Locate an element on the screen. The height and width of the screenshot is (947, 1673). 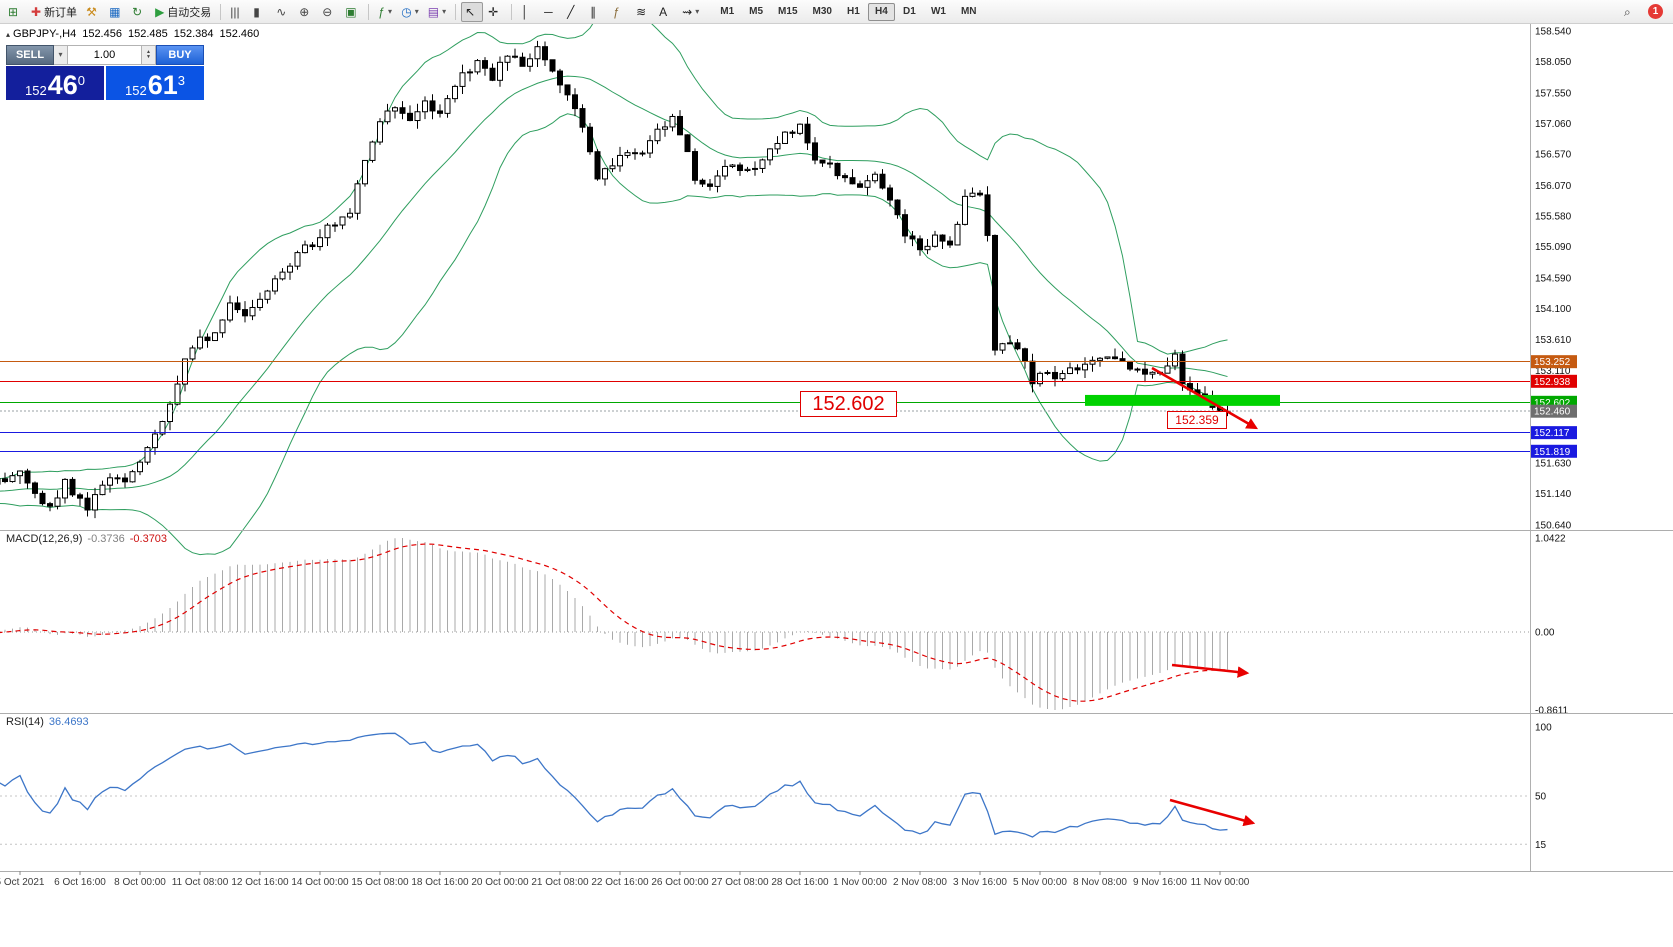
toolbar-right: ⌕ 1 is located at coordinates (1644, 12).